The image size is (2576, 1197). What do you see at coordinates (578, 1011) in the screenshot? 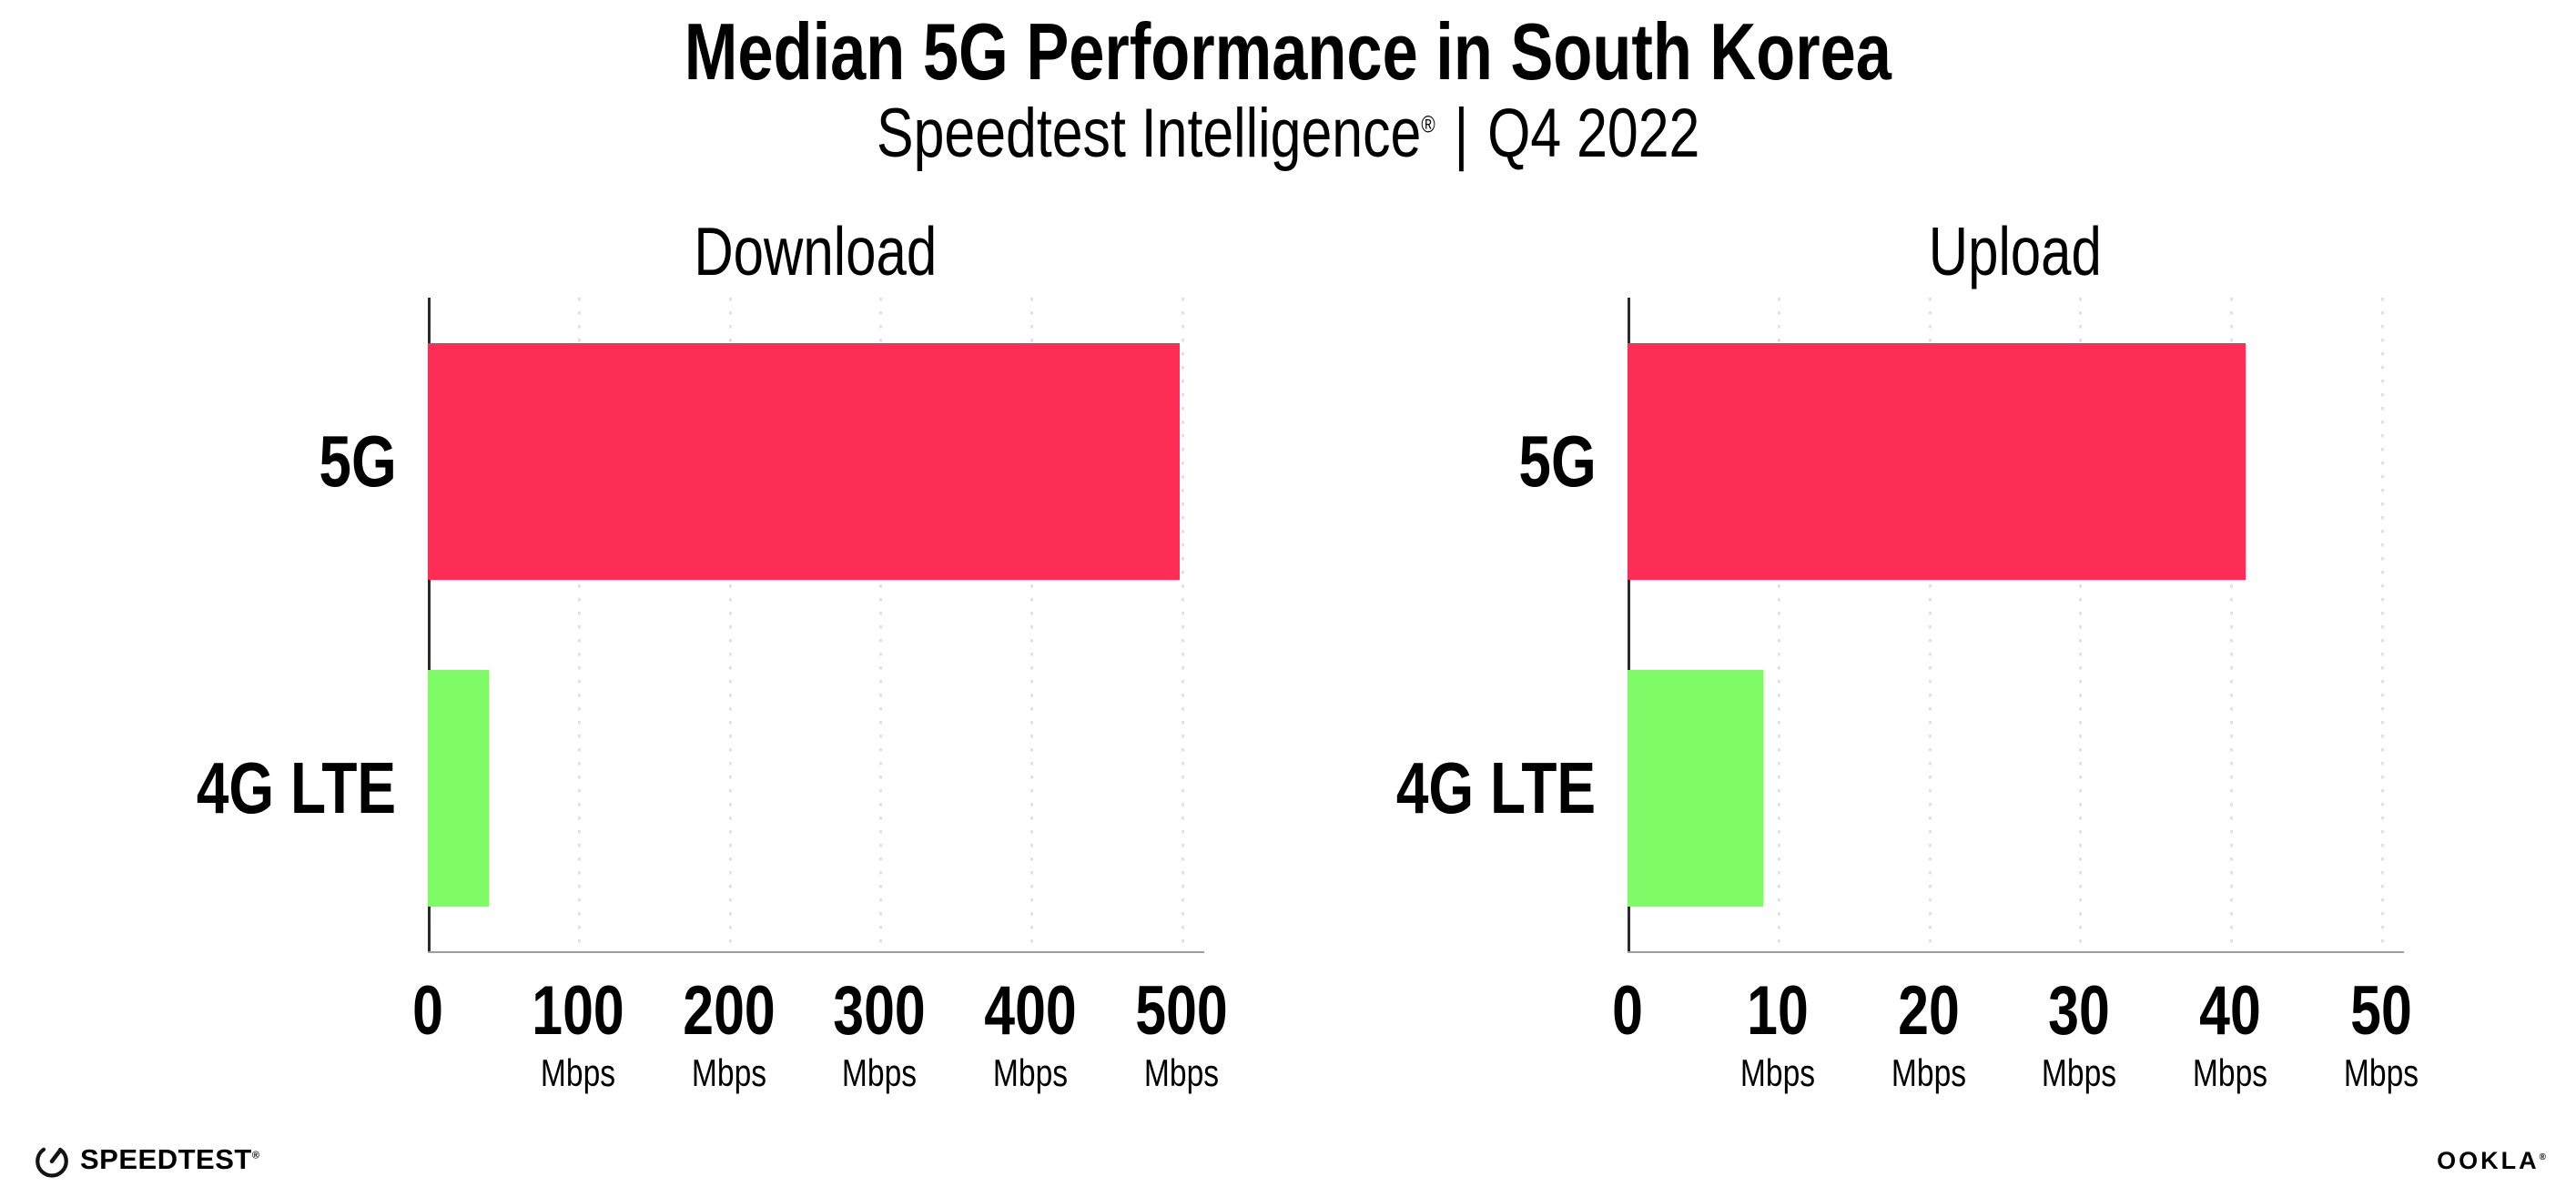
I see `tick-value: 100` at bounding box center [578, 1011].